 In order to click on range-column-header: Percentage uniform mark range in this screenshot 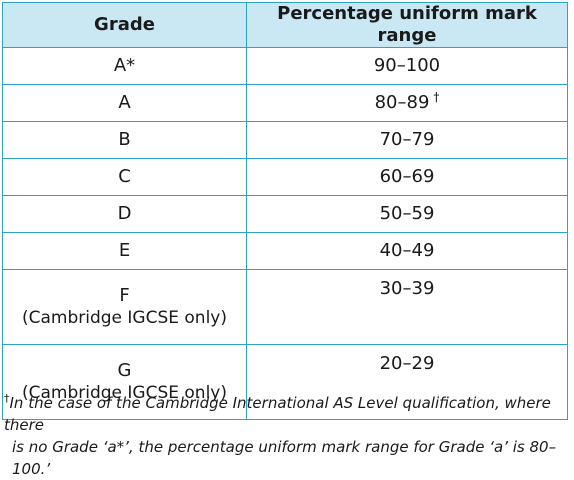, I will do `click(407, 25)`.